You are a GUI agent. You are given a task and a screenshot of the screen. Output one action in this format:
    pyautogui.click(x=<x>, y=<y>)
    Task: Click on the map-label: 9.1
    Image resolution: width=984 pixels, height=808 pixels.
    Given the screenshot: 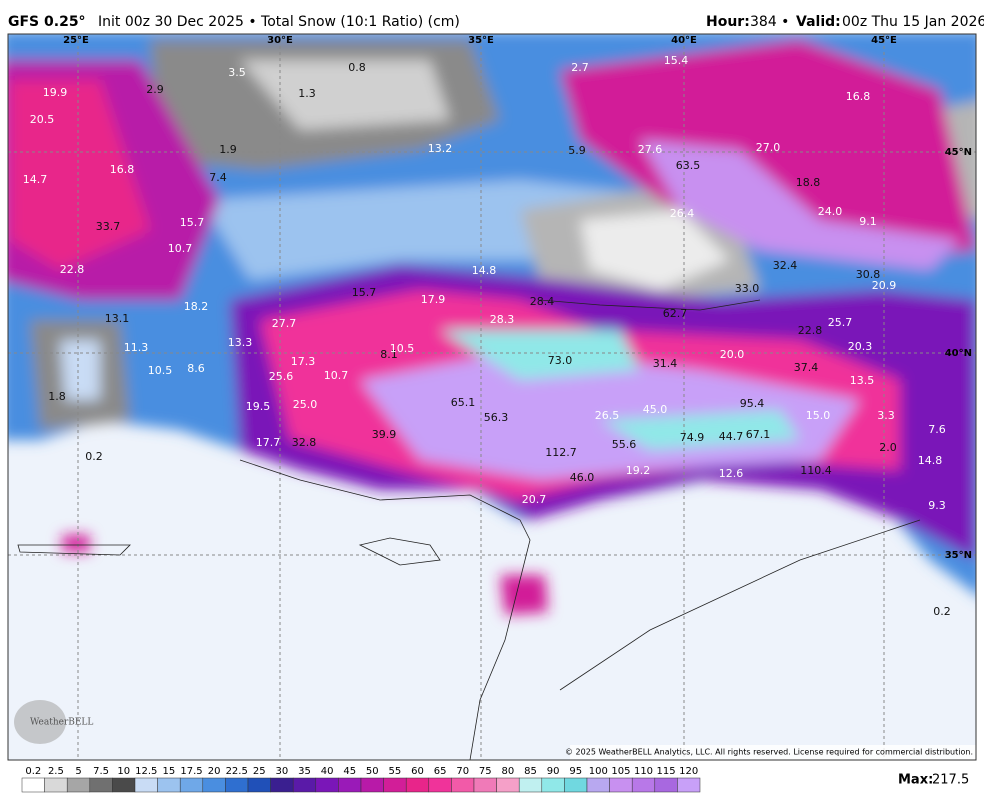 What is the action you would take?
    pyautogui.click(x=868, y=221)
    